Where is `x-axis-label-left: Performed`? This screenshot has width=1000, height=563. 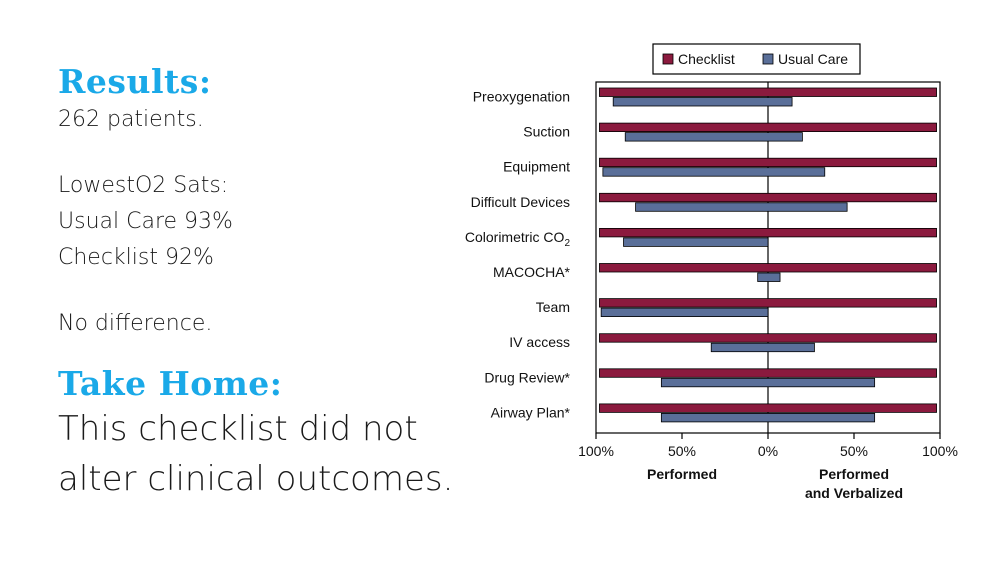 x-axis-label-left: Performed is located at coordinates (682, 474).